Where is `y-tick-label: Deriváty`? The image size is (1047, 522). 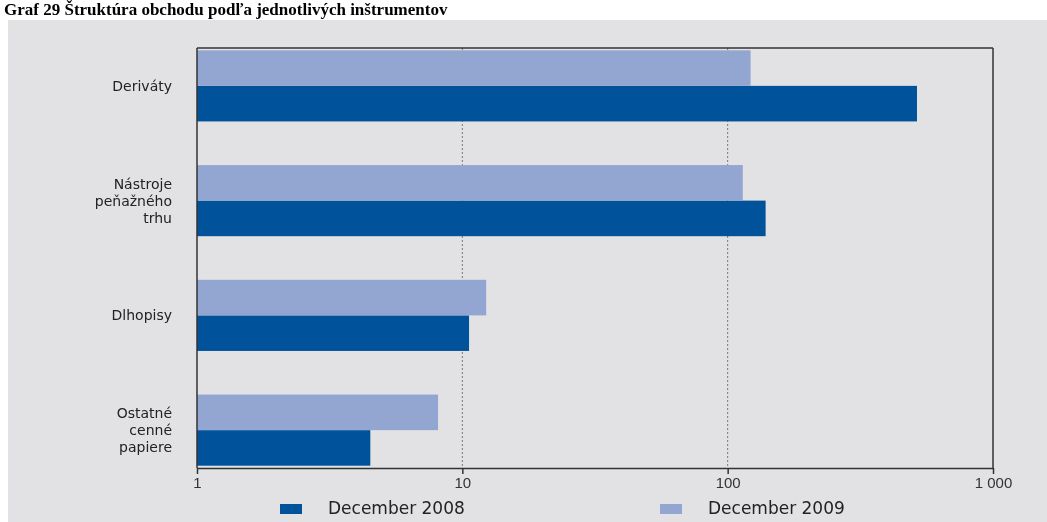 y-tick-label: Deriváty is located at coordinates (142, 85).